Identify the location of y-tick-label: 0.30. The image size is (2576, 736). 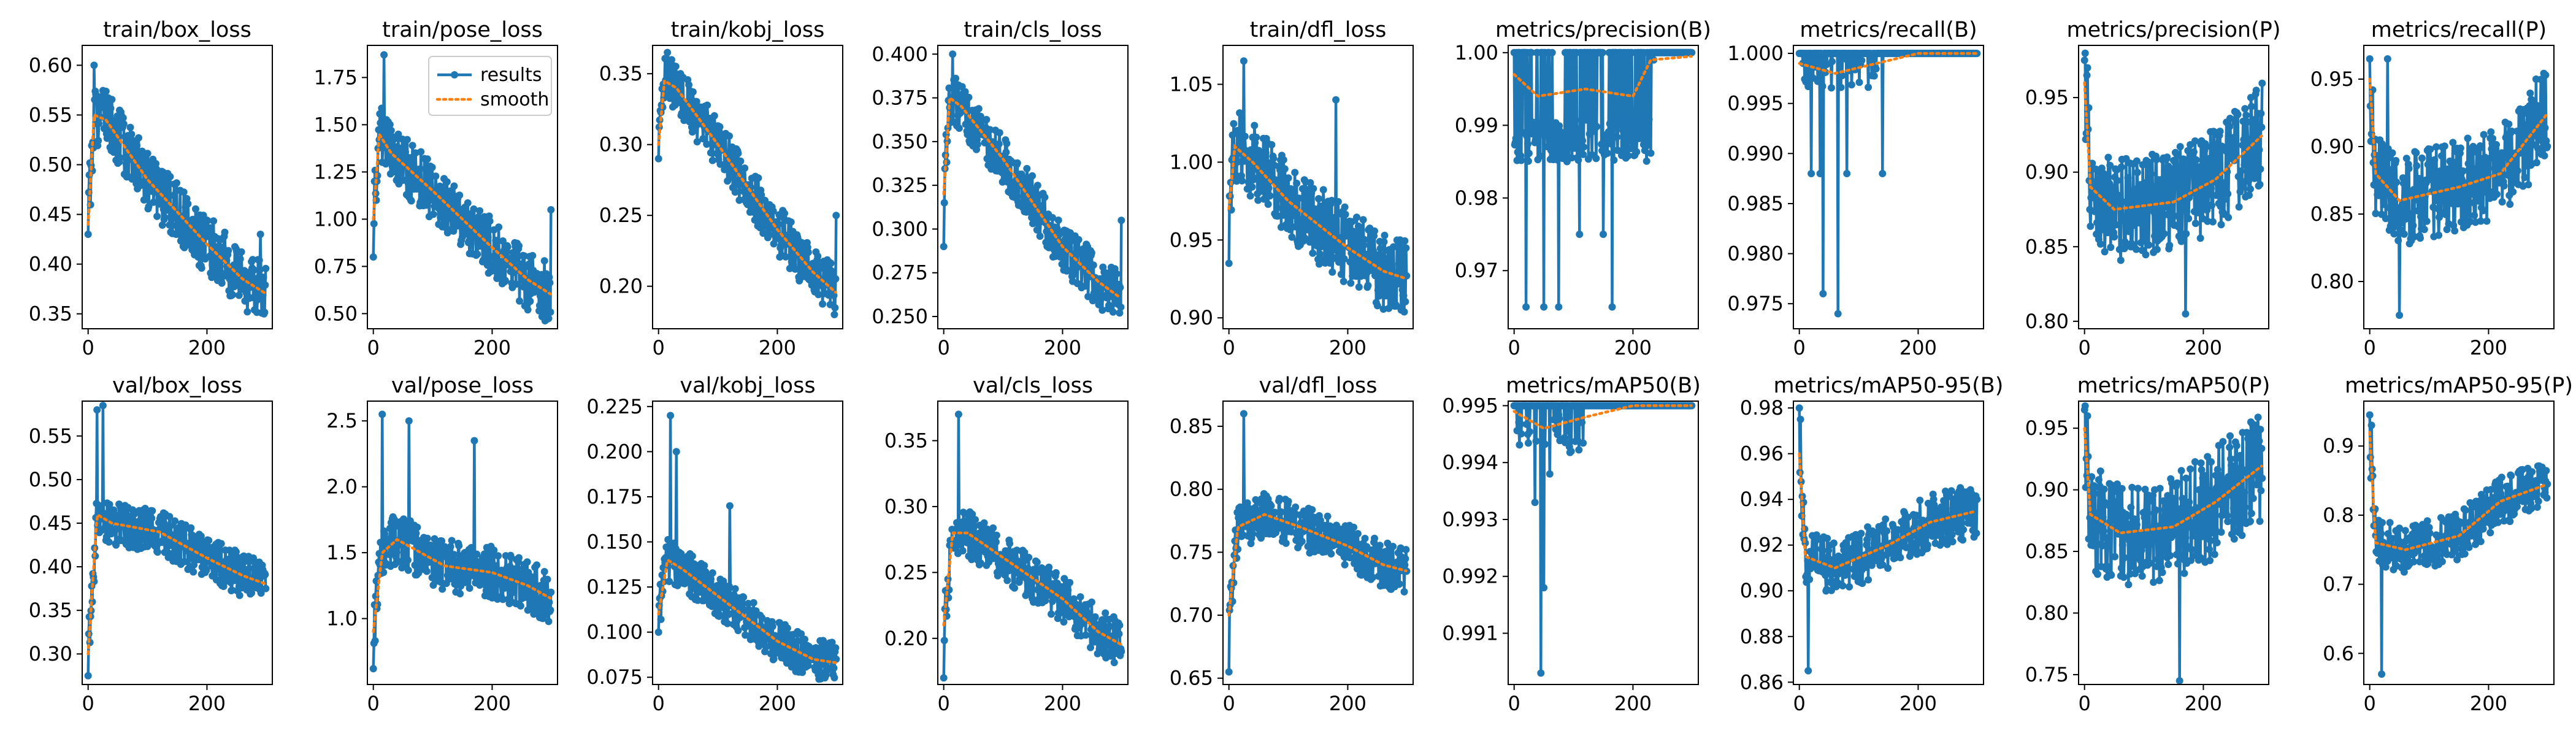
(50, 653).